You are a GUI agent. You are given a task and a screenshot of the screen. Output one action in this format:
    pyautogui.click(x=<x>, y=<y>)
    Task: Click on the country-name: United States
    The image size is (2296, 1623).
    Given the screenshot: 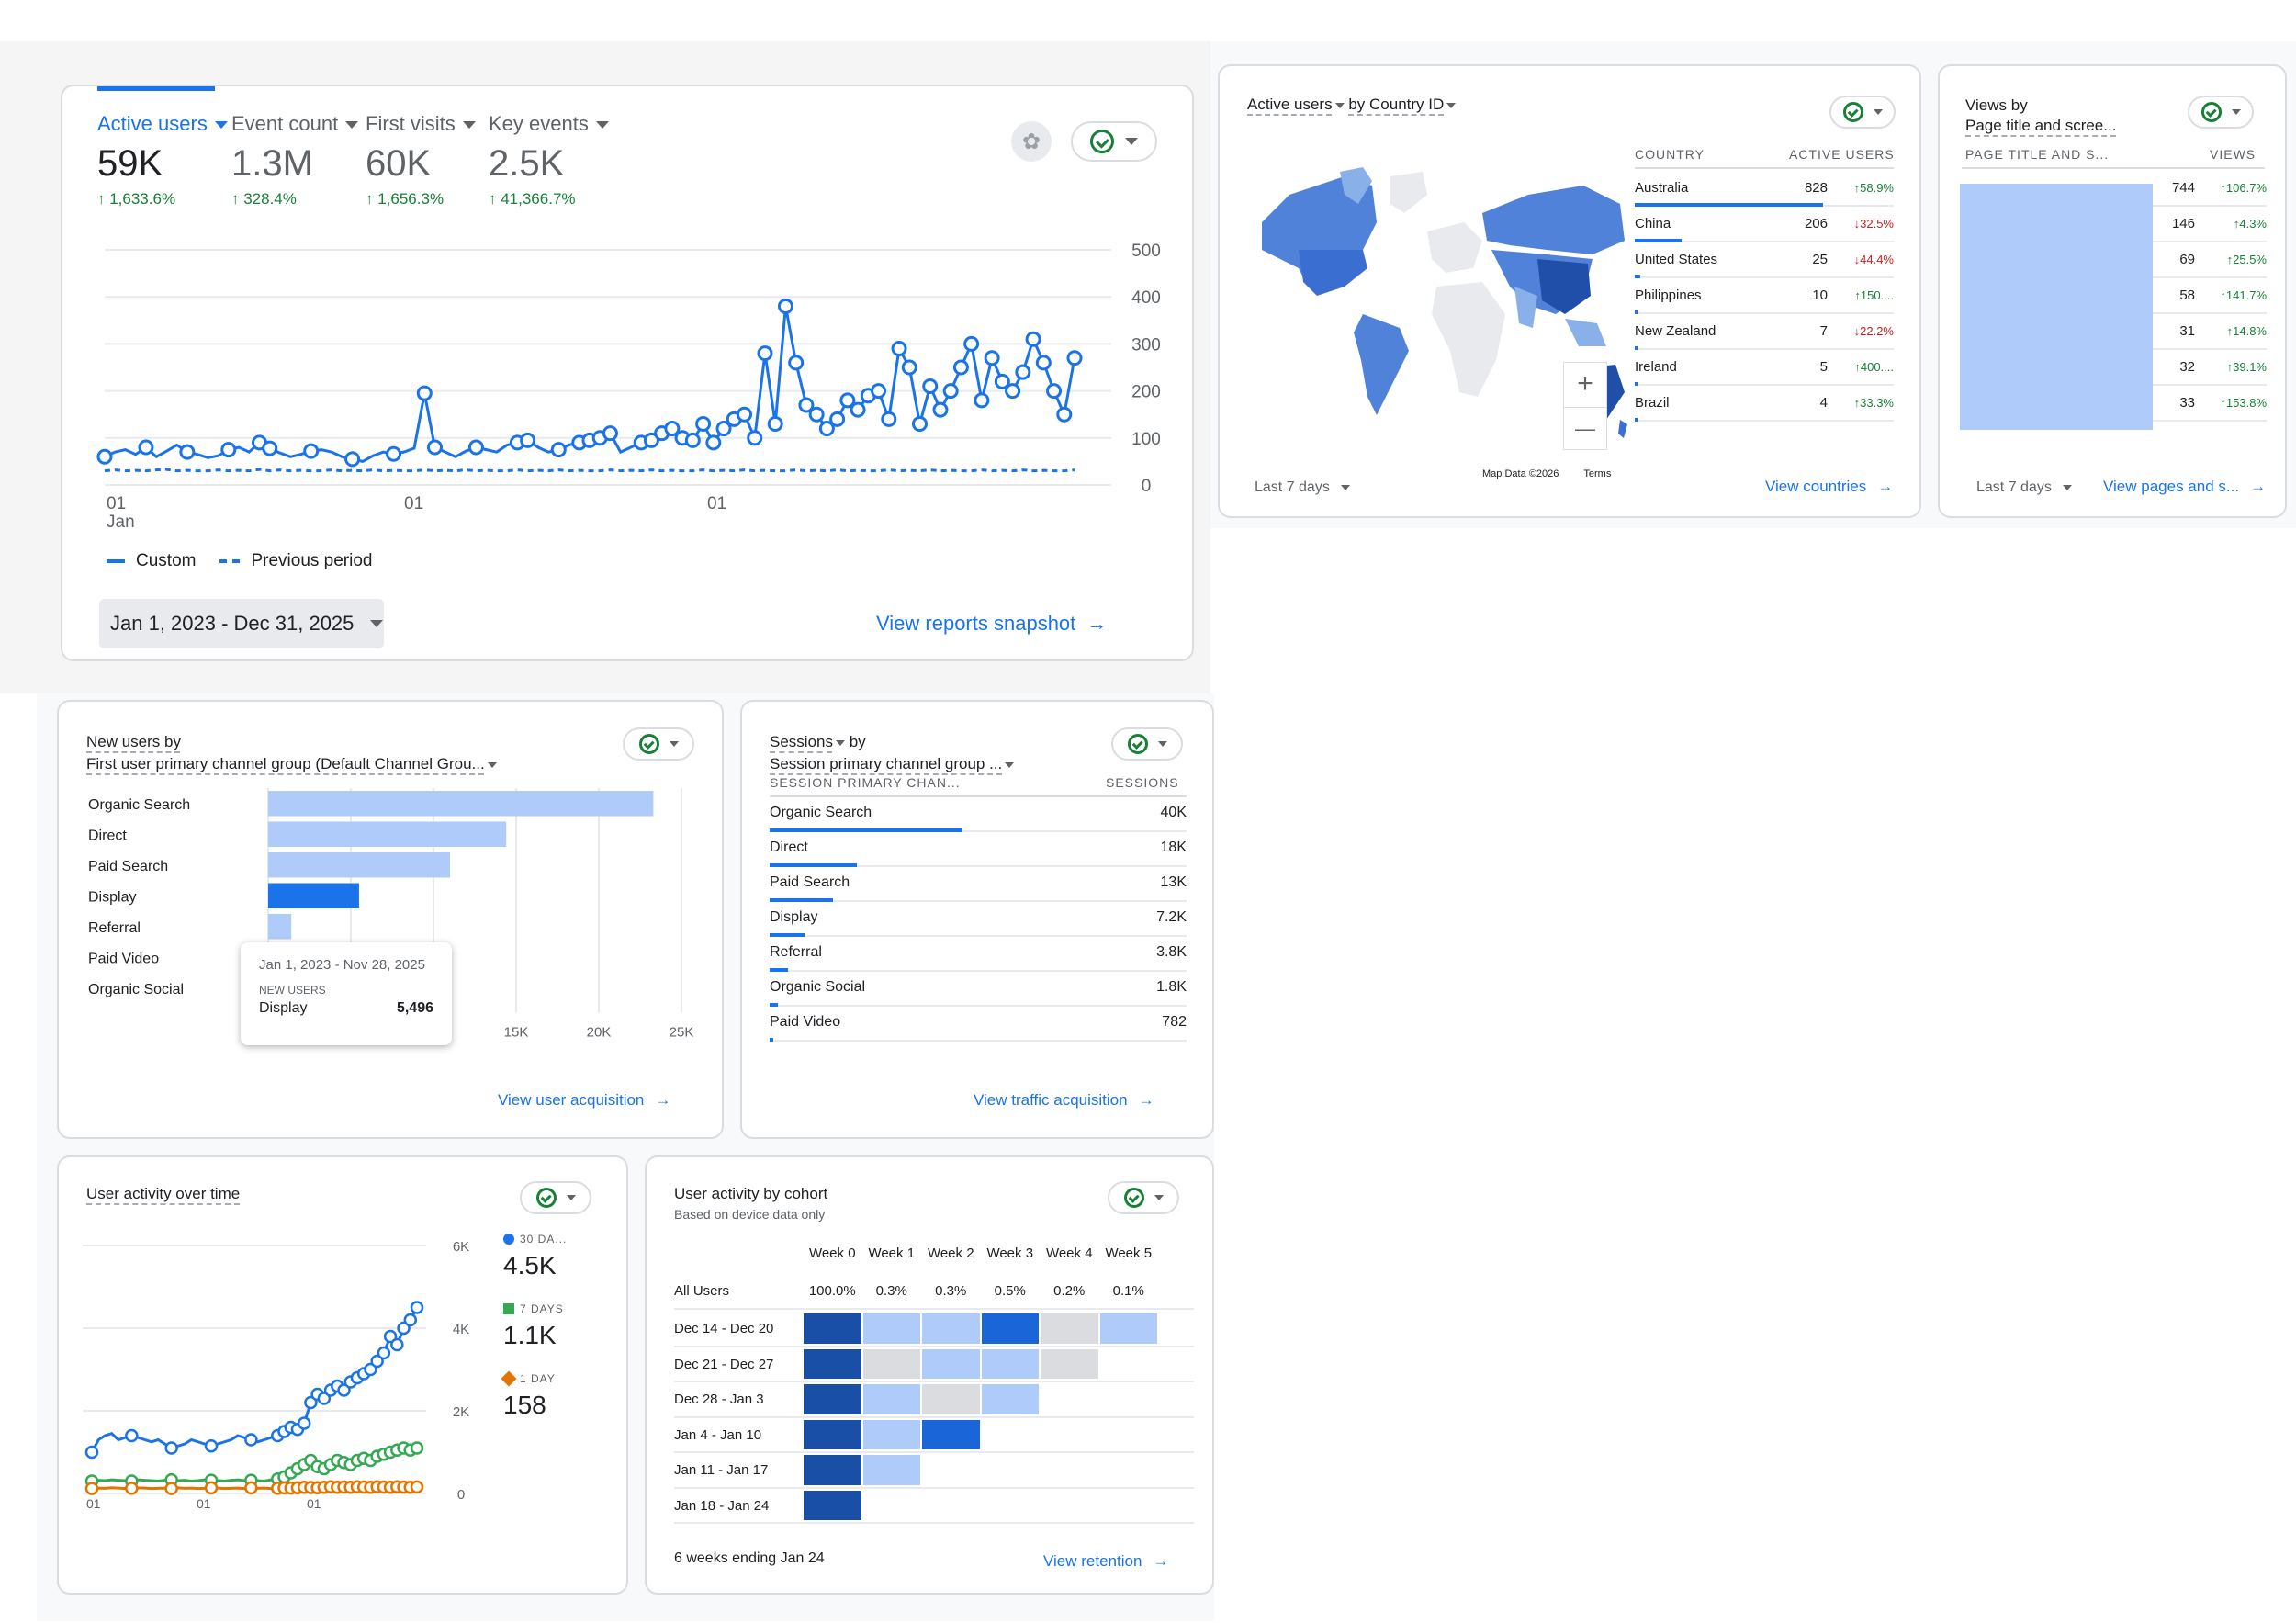 What is the action you would take?
    pyautogui.click(x=1676, y=259)
    